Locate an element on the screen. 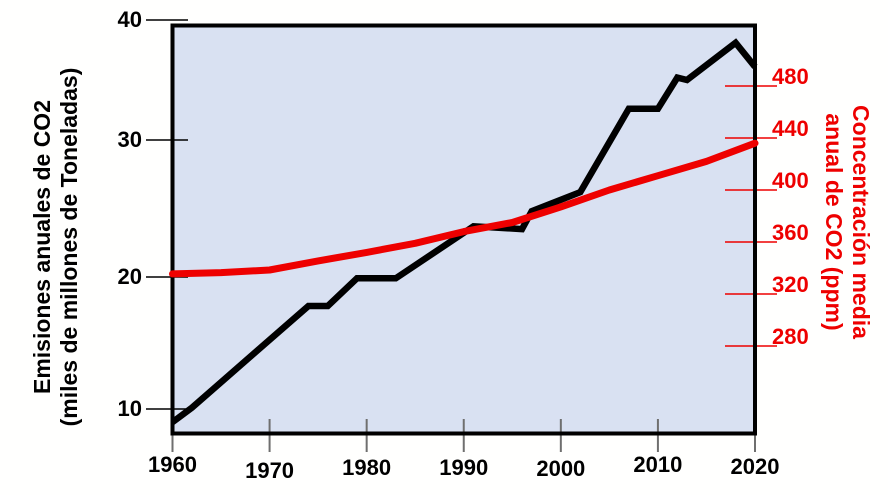 Image resolution: width=888 pixels, height=495 pixels. x-axis-tick-label: 2010 is located at coordinates (658, 464).